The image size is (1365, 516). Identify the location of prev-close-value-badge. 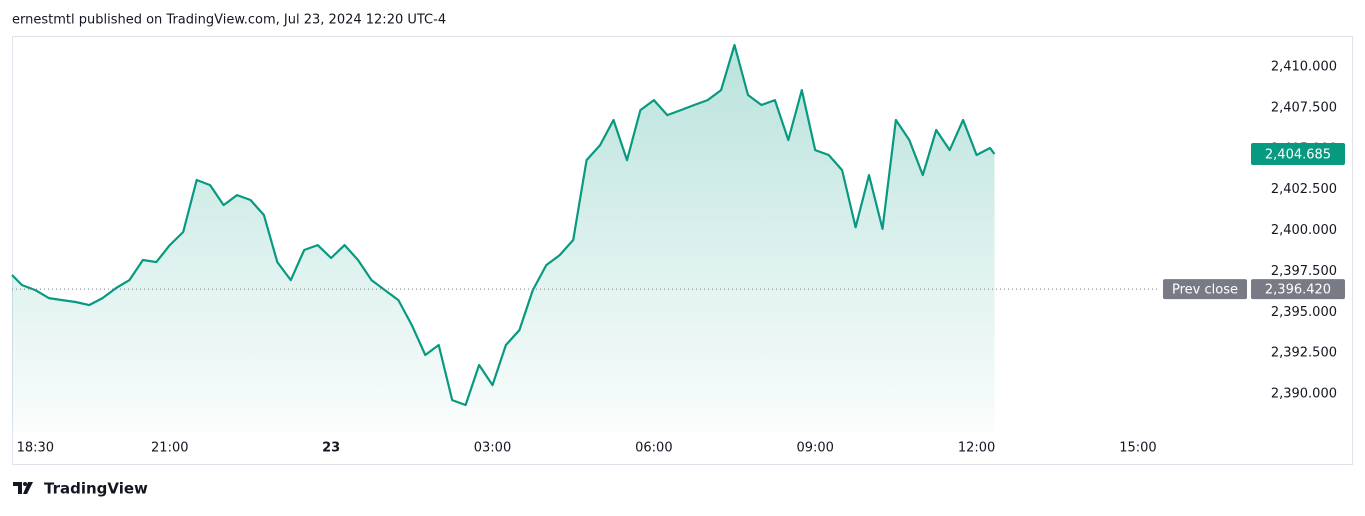
(1298, 289).